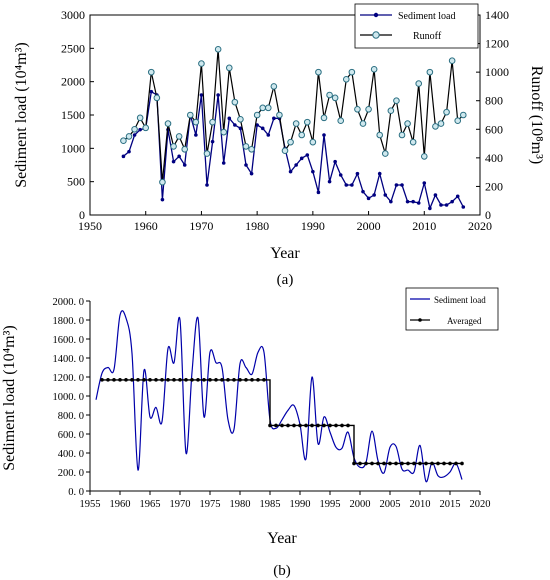 This screenshot has height=580, width=550. I want to click on sediment-load-line, so click(293, 150).